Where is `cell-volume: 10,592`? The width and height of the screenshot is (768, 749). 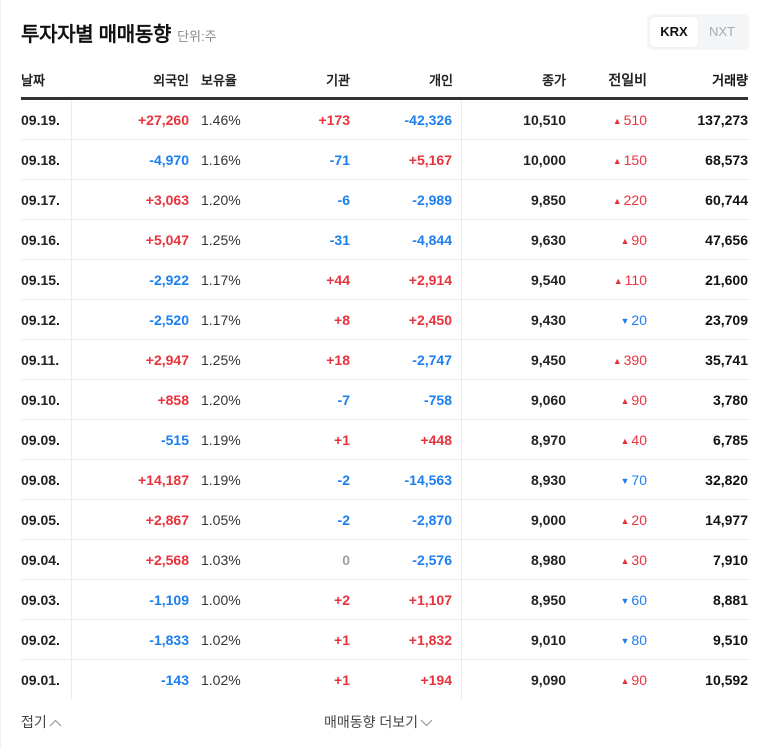
cell-volume: 10,592 is located at coordinates (726, 680).